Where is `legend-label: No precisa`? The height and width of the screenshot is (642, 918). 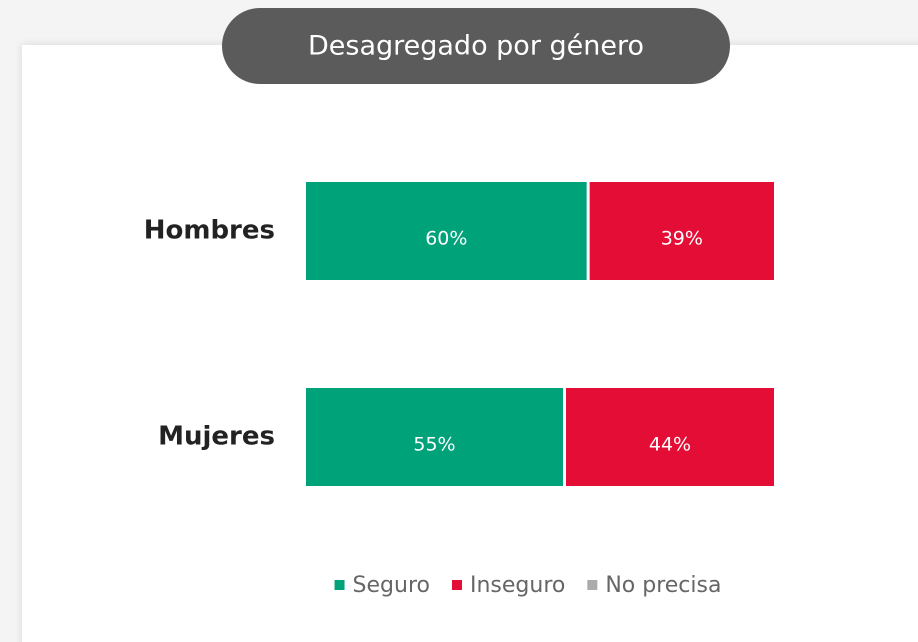 legend-label: No precisa is located at coordinates (663, 585).